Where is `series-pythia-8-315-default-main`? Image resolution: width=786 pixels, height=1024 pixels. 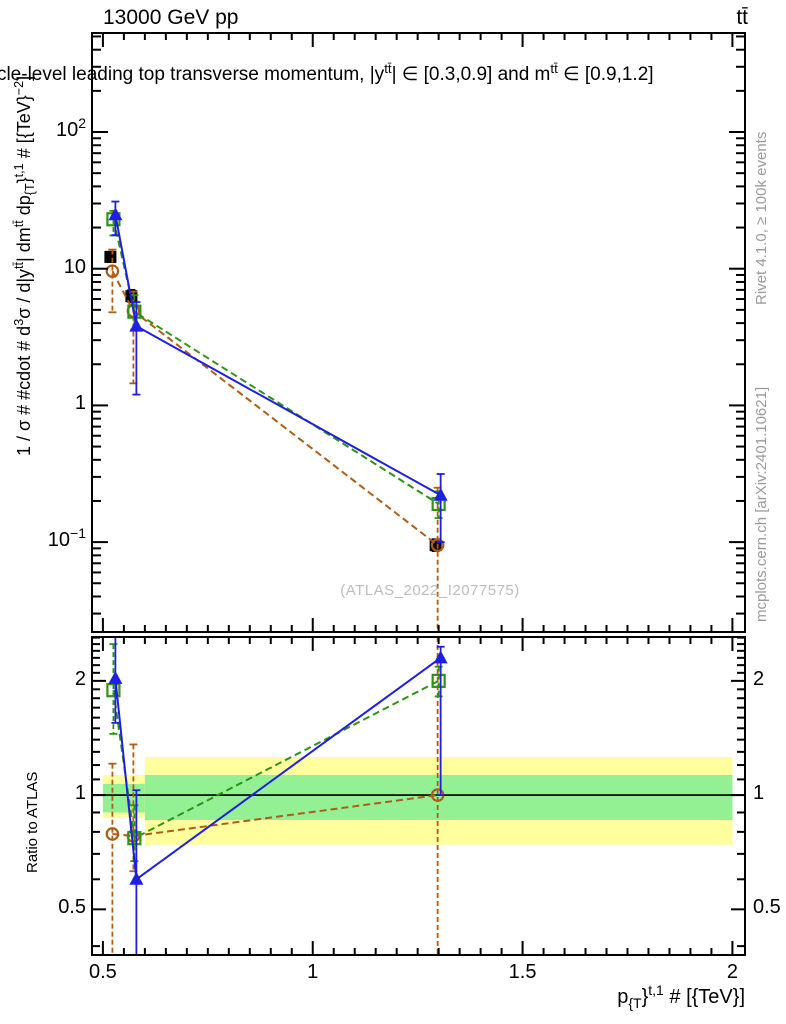
series-pythia-8-315-default-main is located at coordinates (278, 372).